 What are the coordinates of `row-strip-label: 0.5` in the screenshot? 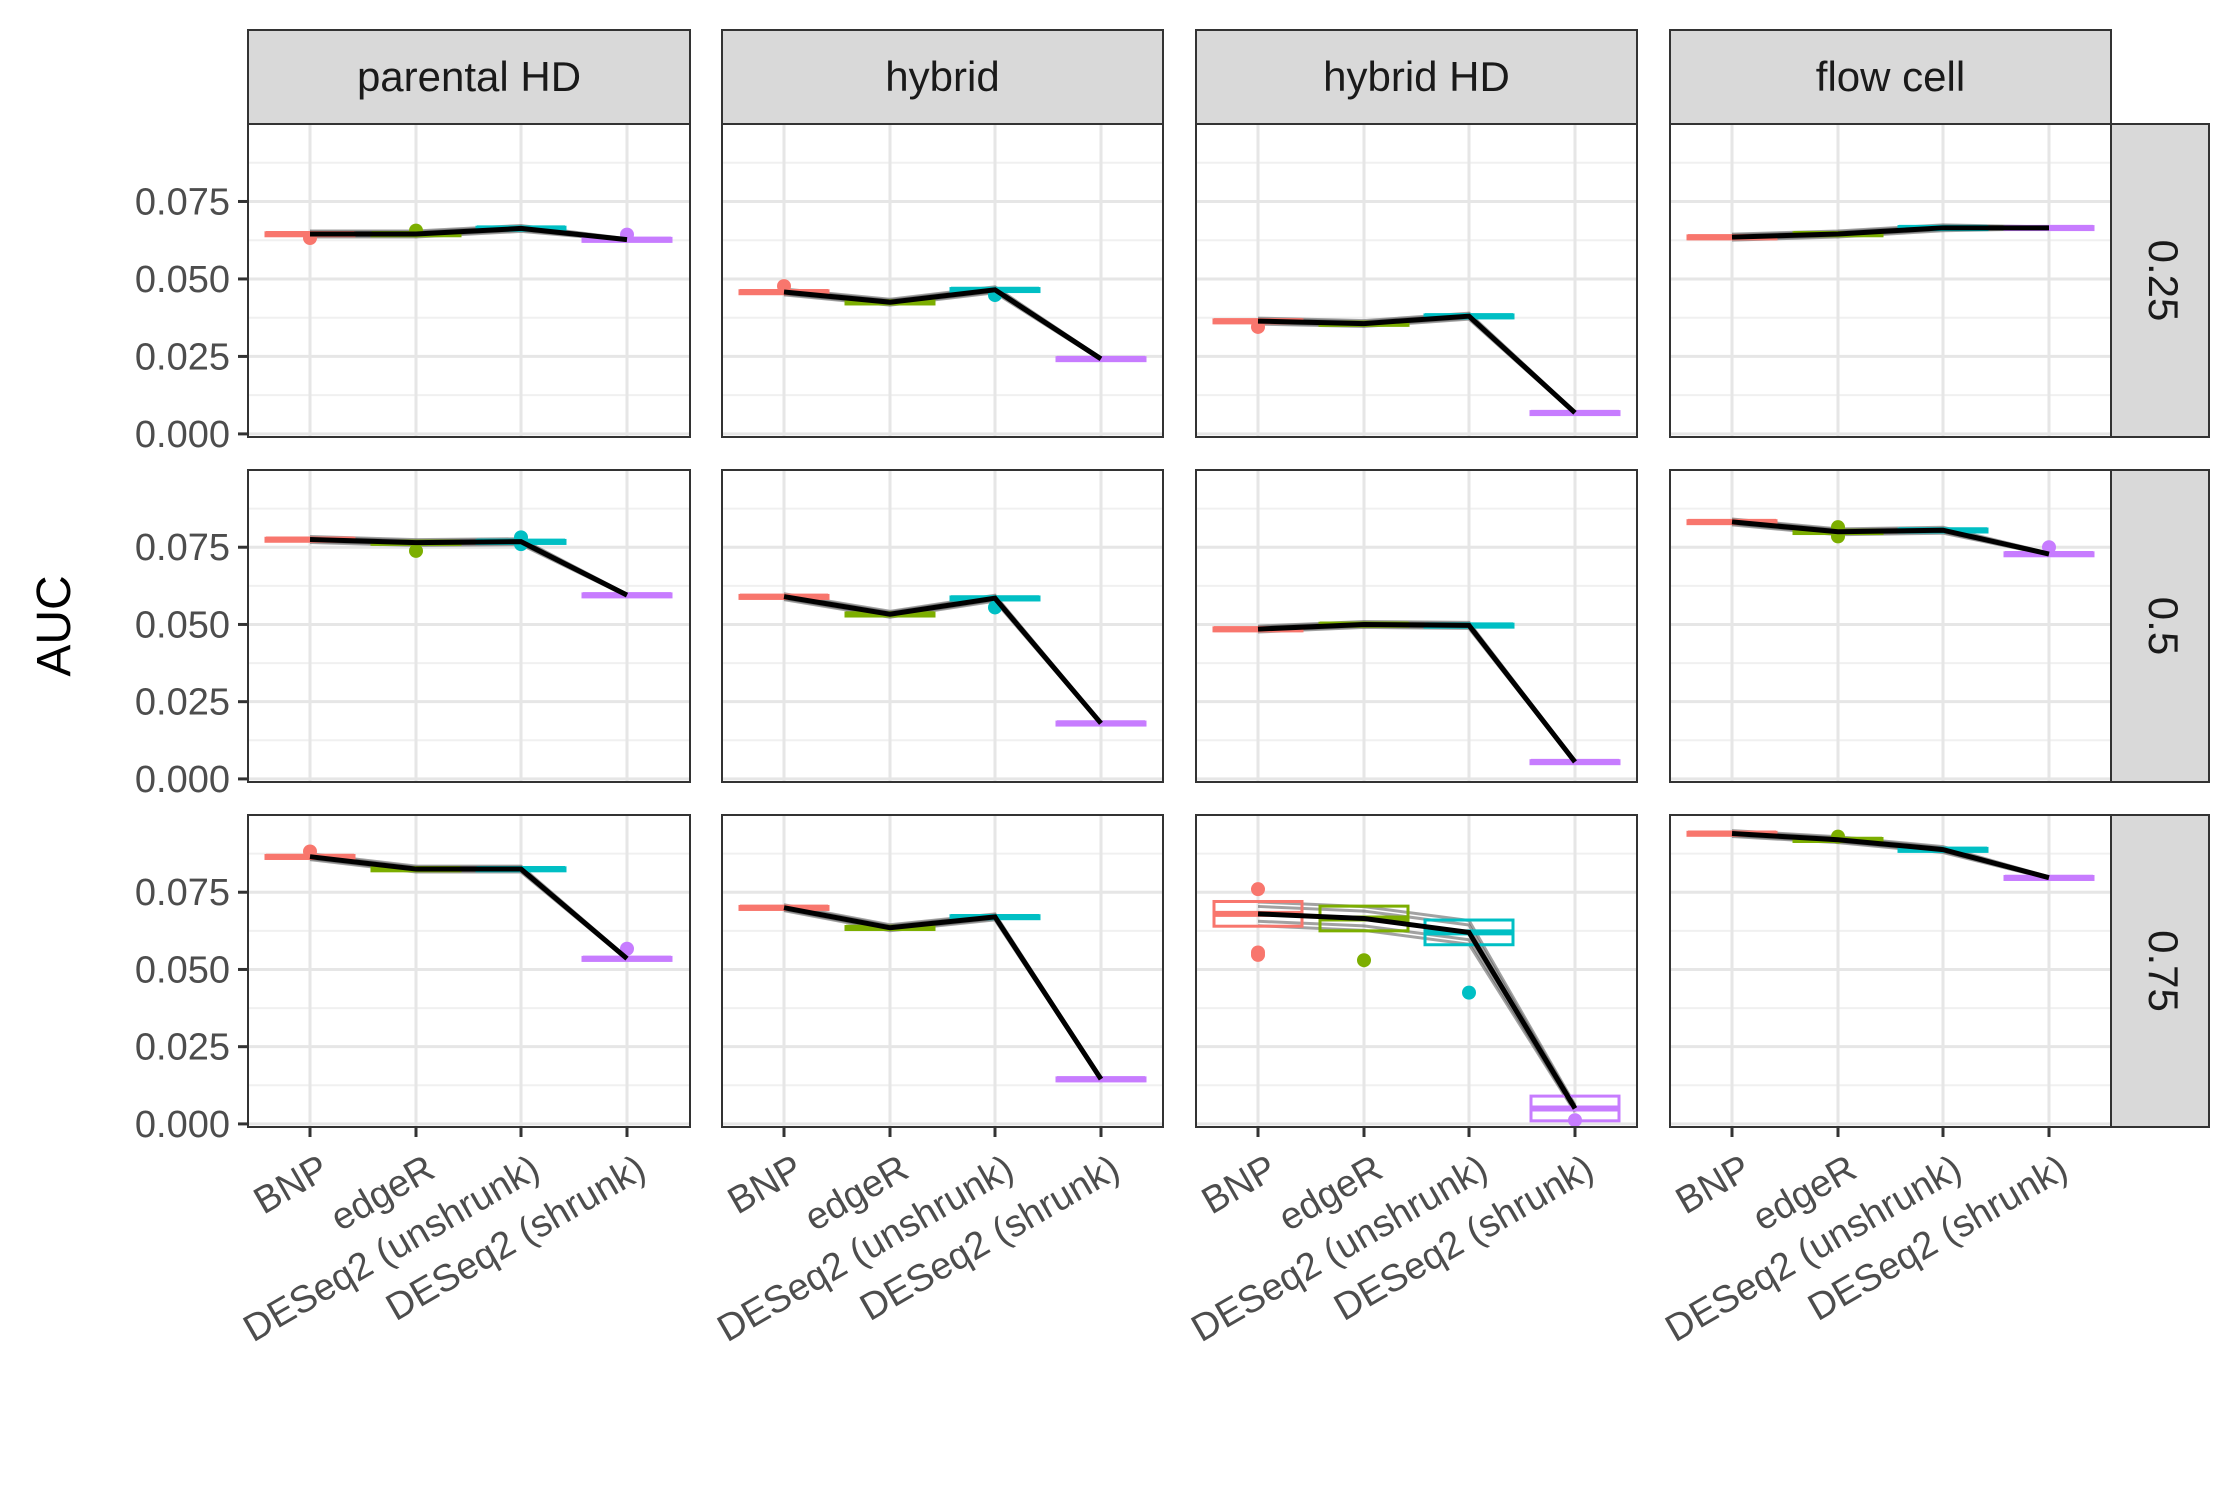 It's located at (2163, 626).